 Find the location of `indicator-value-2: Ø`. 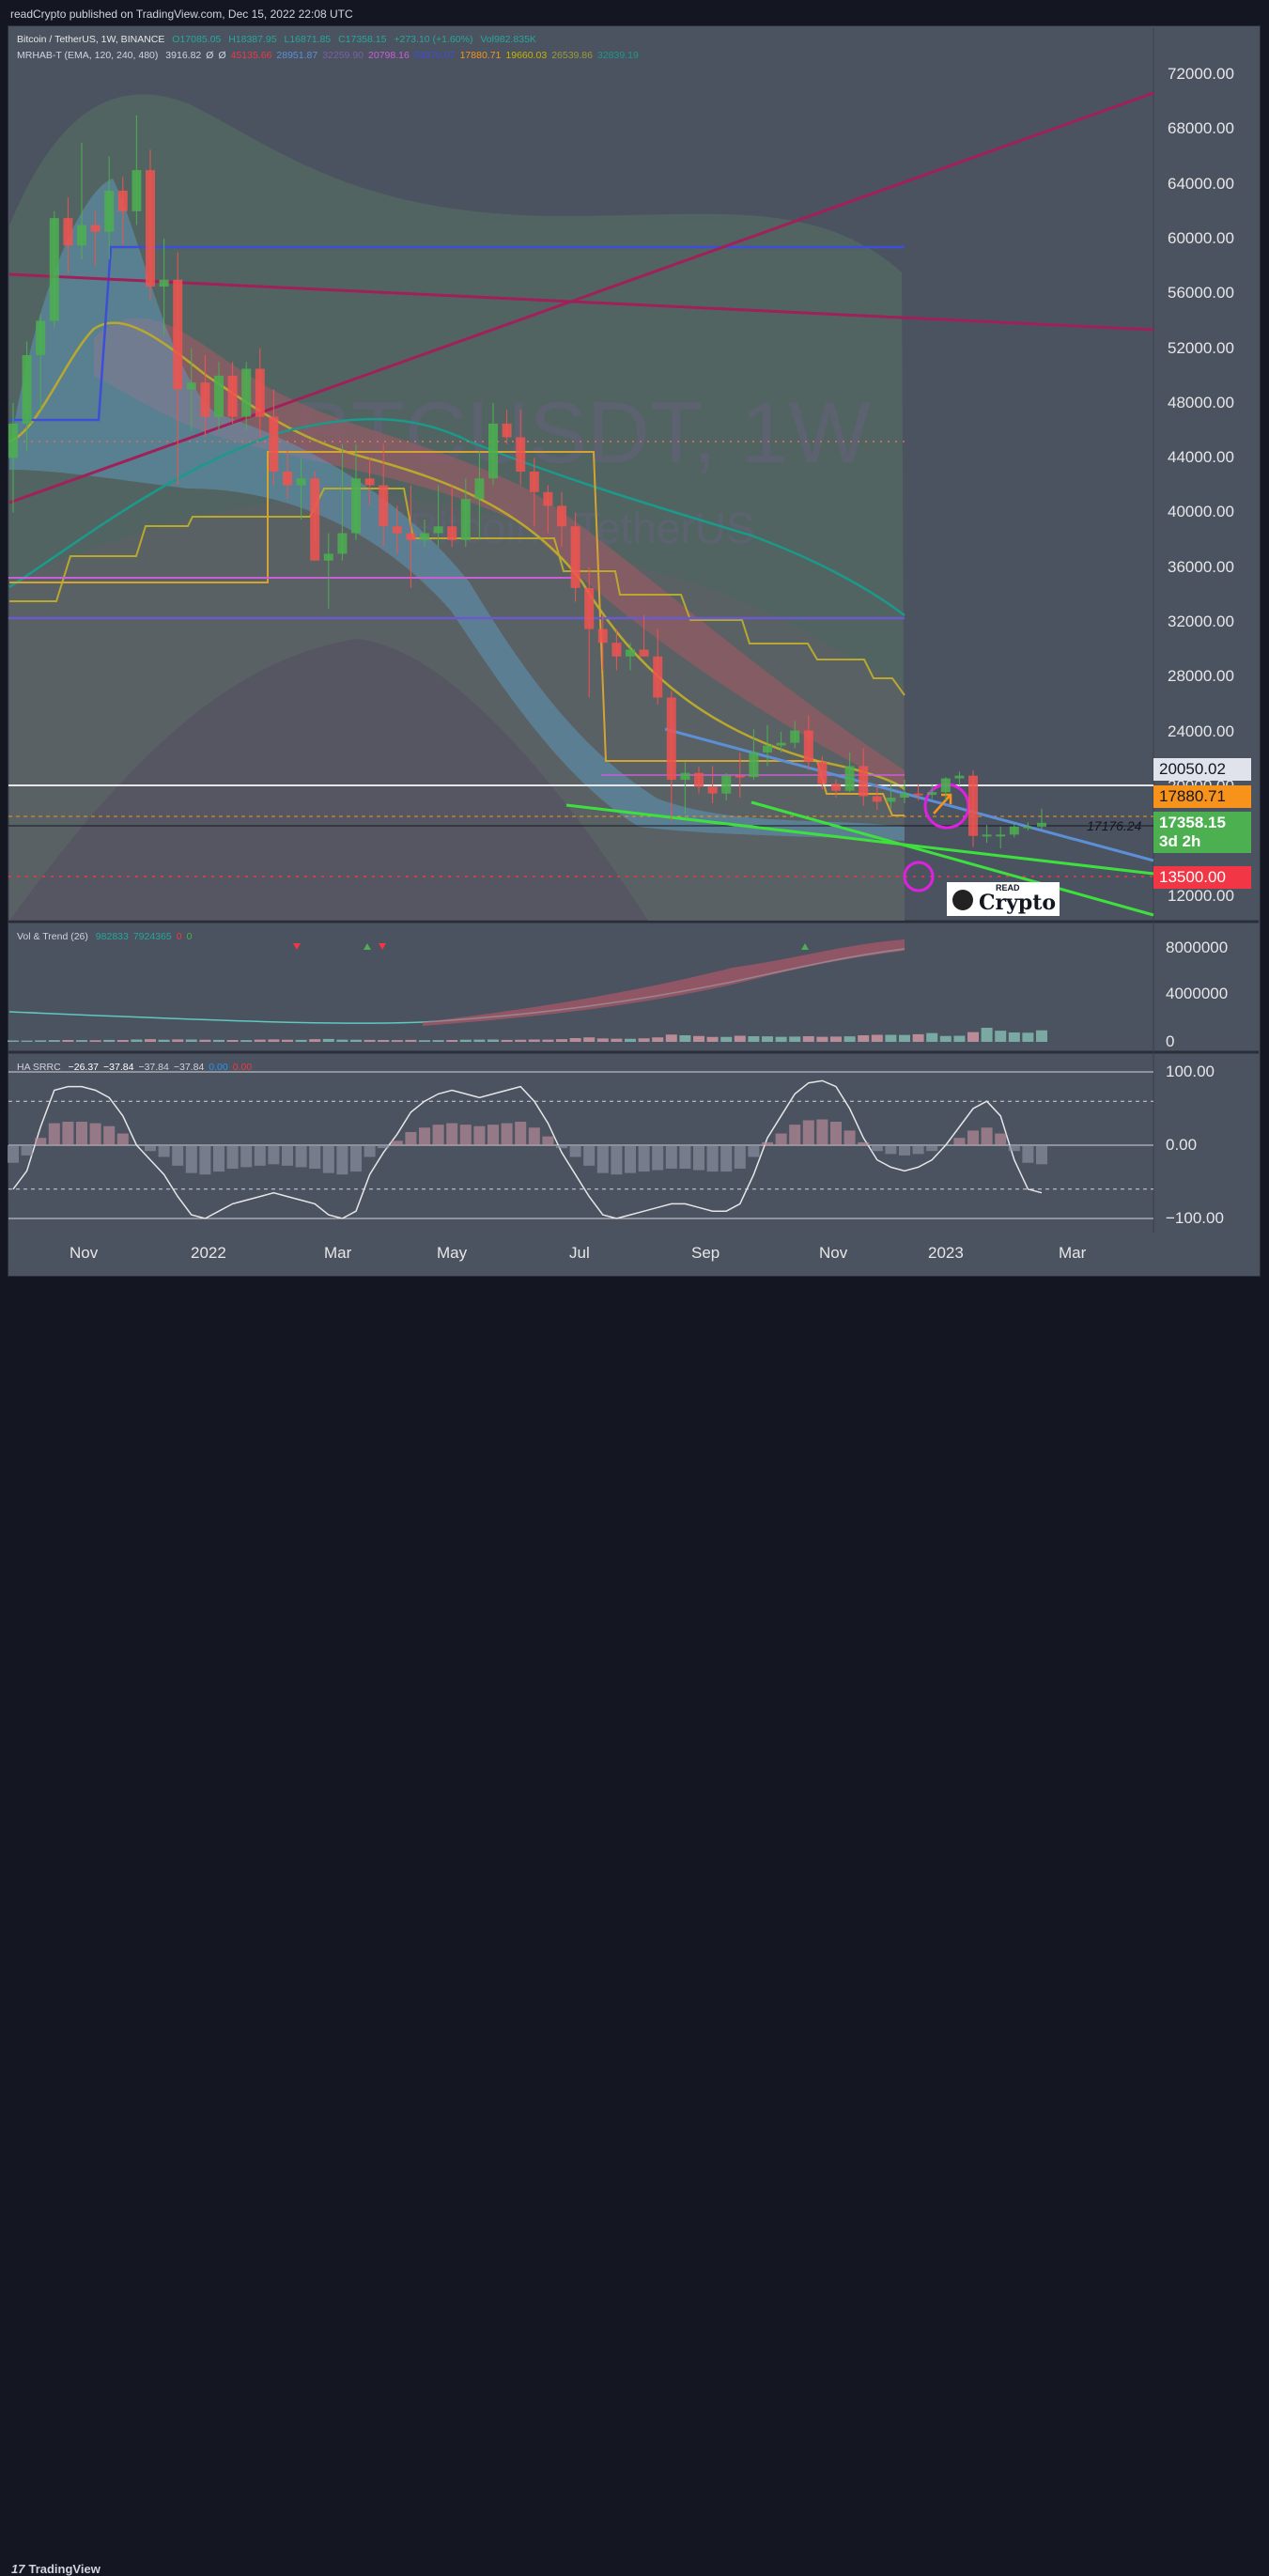

indicator-value-2: Ø is located at coordinates (222, 56).